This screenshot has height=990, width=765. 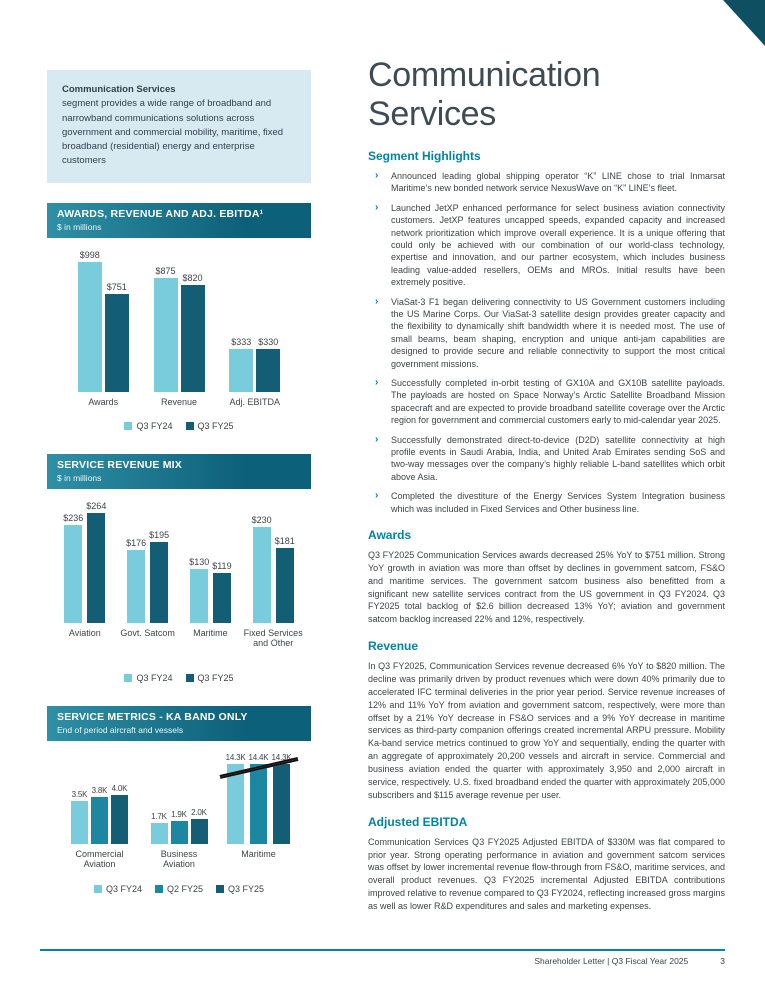 I want to click on chart-group: $875 $820 Revenue, so click(x=179, y=337).